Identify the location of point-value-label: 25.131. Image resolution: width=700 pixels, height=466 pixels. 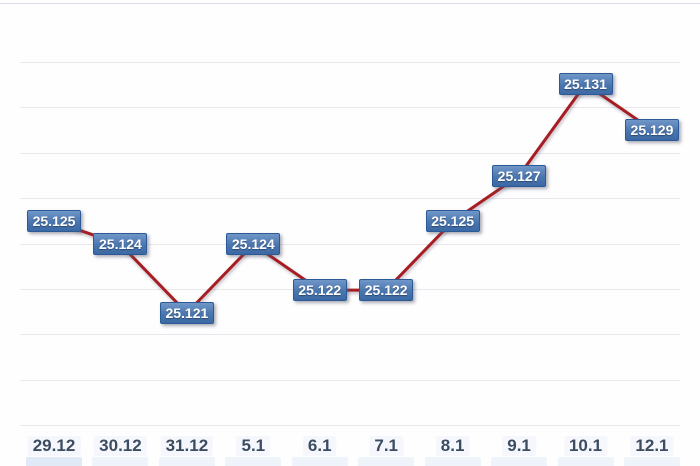
(585, 84).